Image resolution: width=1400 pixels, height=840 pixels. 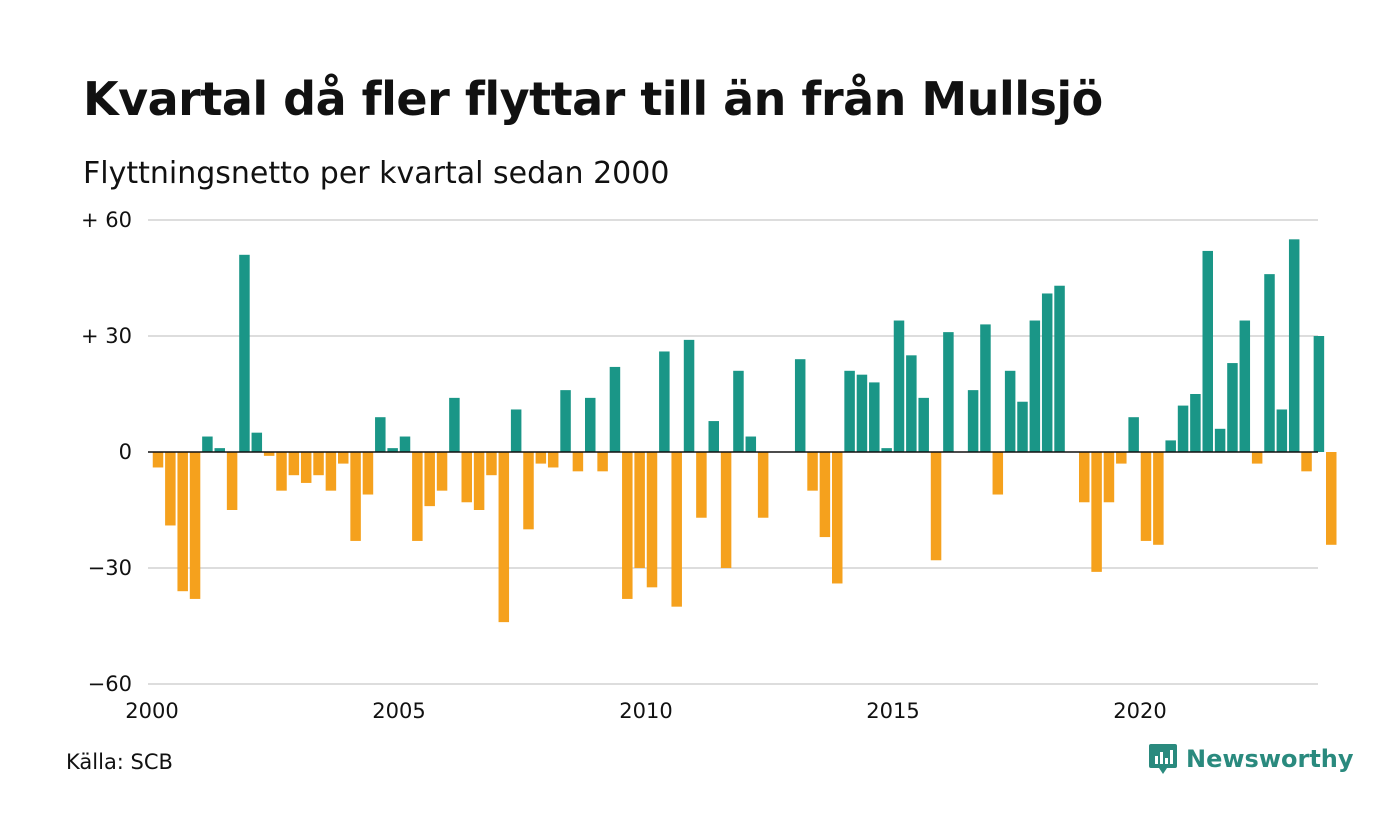 I want to click on source-note: Källa: SCB, so click(x=119, y=762).